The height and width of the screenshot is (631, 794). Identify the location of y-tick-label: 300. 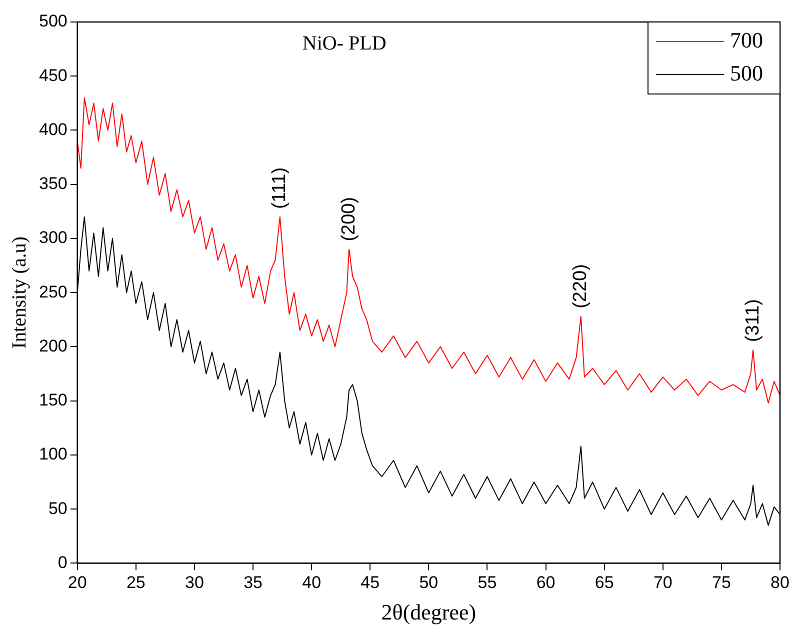
(53, 238).